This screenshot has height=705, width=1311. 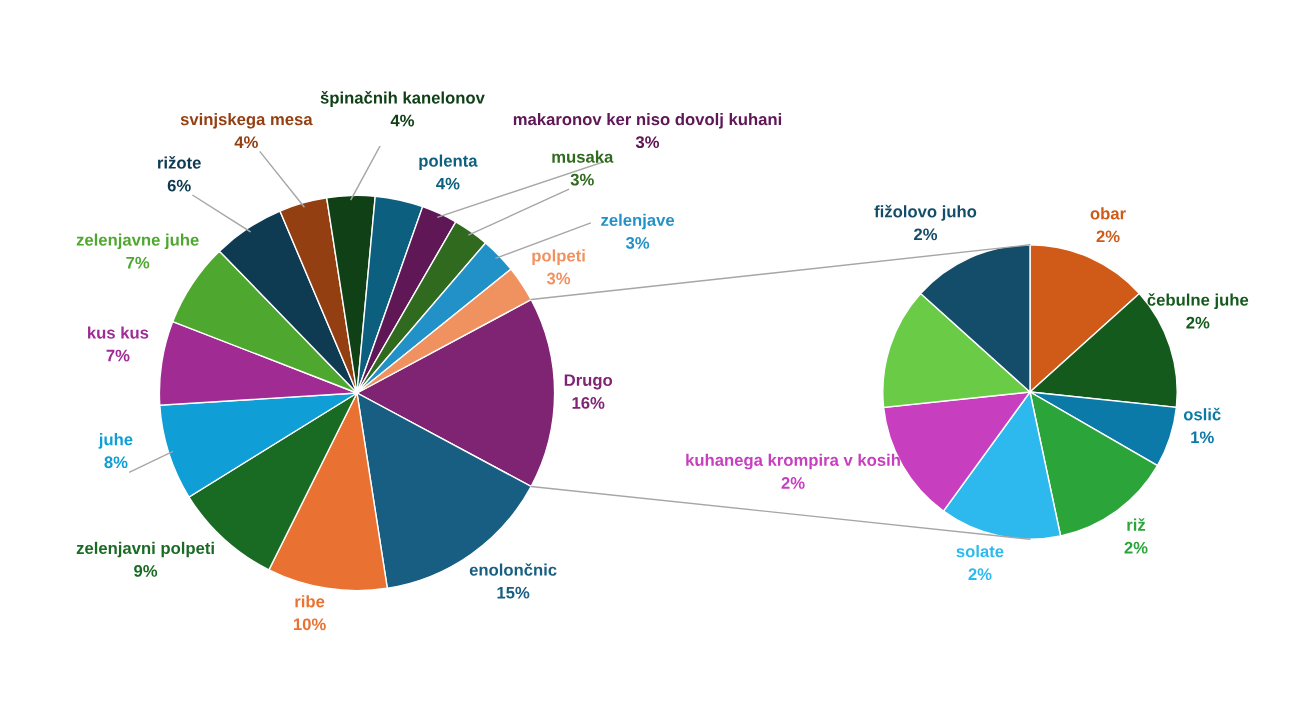 What do you see at coordinates (145, 549) in the screenshot?
I see `slice-label: zelenjavni polpeti` at bounding box center [145, 549].